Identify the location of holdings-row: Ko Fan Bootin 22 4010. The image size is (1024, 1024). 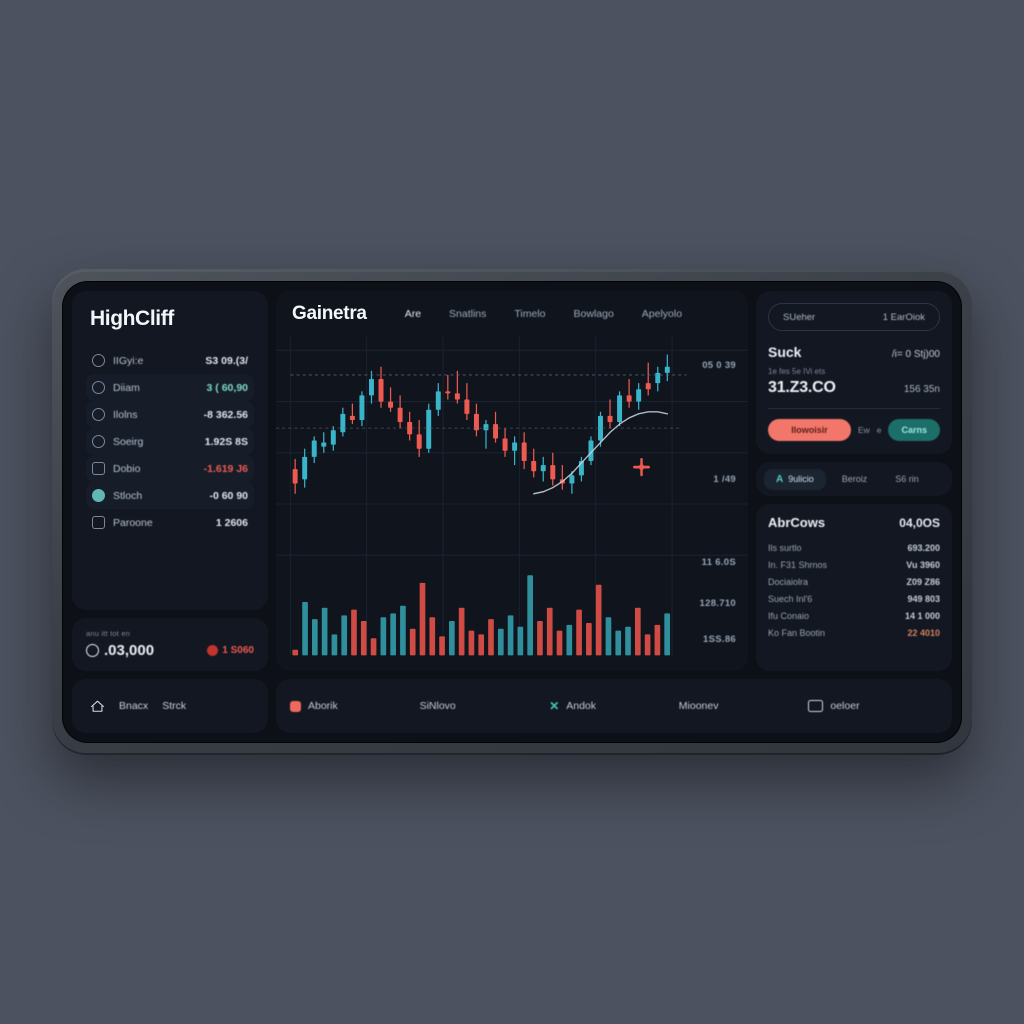
(854, 632).